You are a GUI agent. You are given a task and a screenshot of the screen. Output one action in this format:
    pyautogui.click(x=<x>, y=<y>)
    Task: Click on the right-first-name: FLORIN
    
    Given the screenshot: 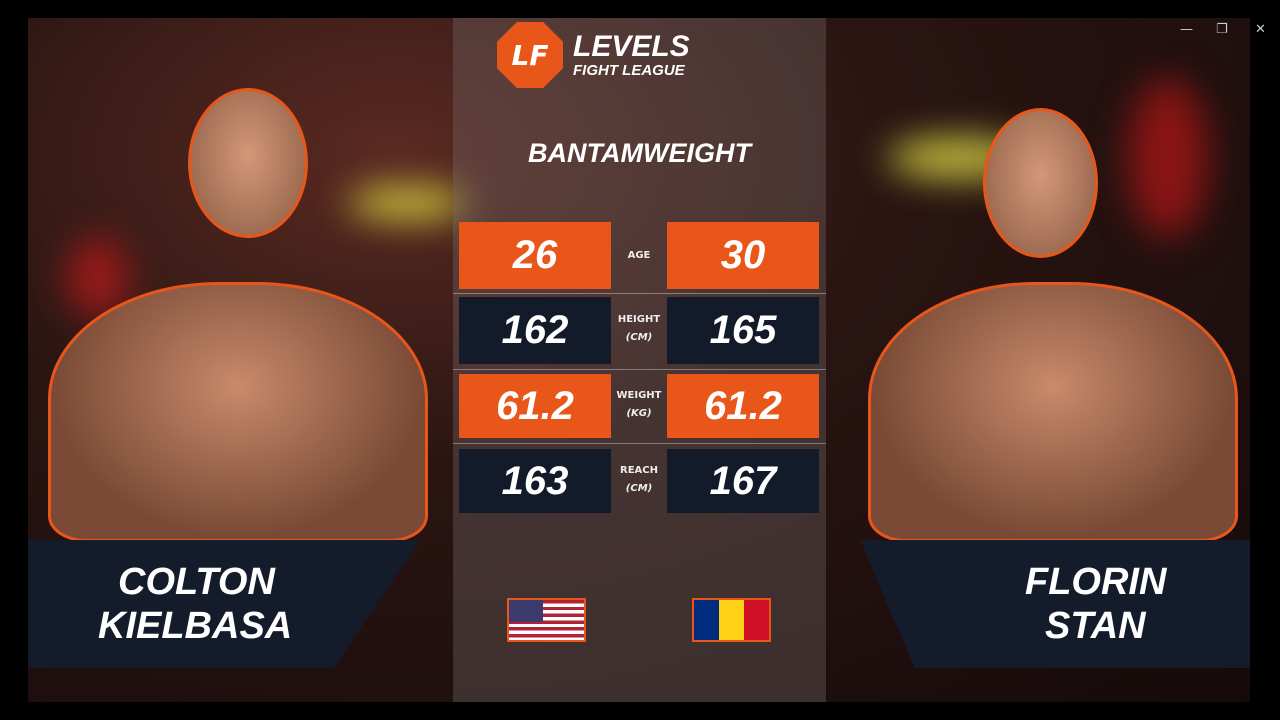 What is the action you would take?
    pyautogui.click(x=1096, y=582)
    